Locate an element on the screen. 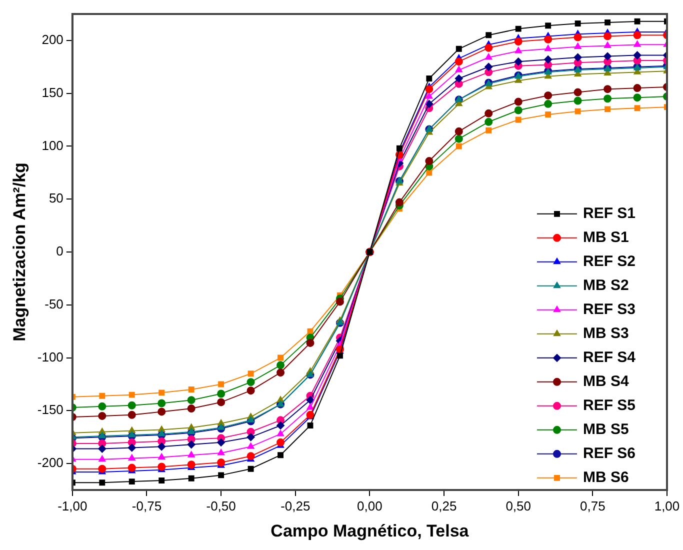 This screenshot has width=683, height=550. x-tick-label: 0,00 is located at coordinates (369, 506).